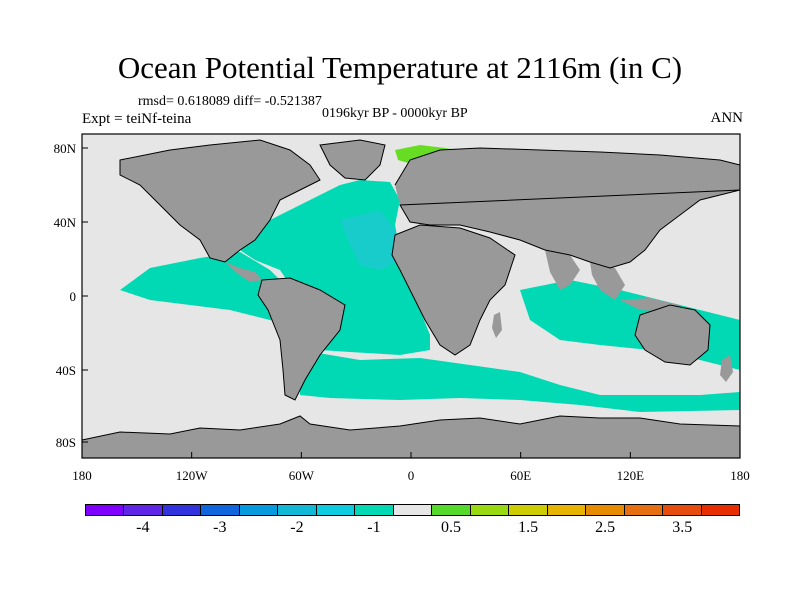 The image size is (800, 600). I want to click on colorbar-label: 2.5, so click(605, 527).